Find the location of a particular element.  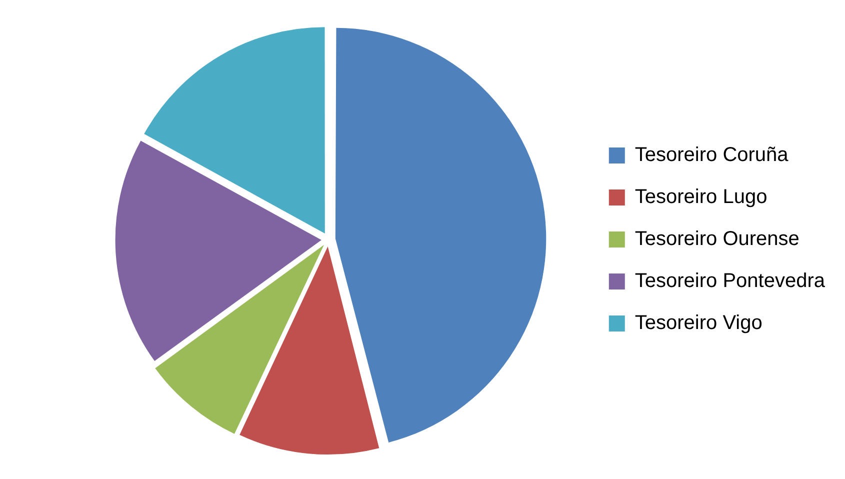

legend-label: Tesoreiro Pontevedra is located at coordinates (730, 281).